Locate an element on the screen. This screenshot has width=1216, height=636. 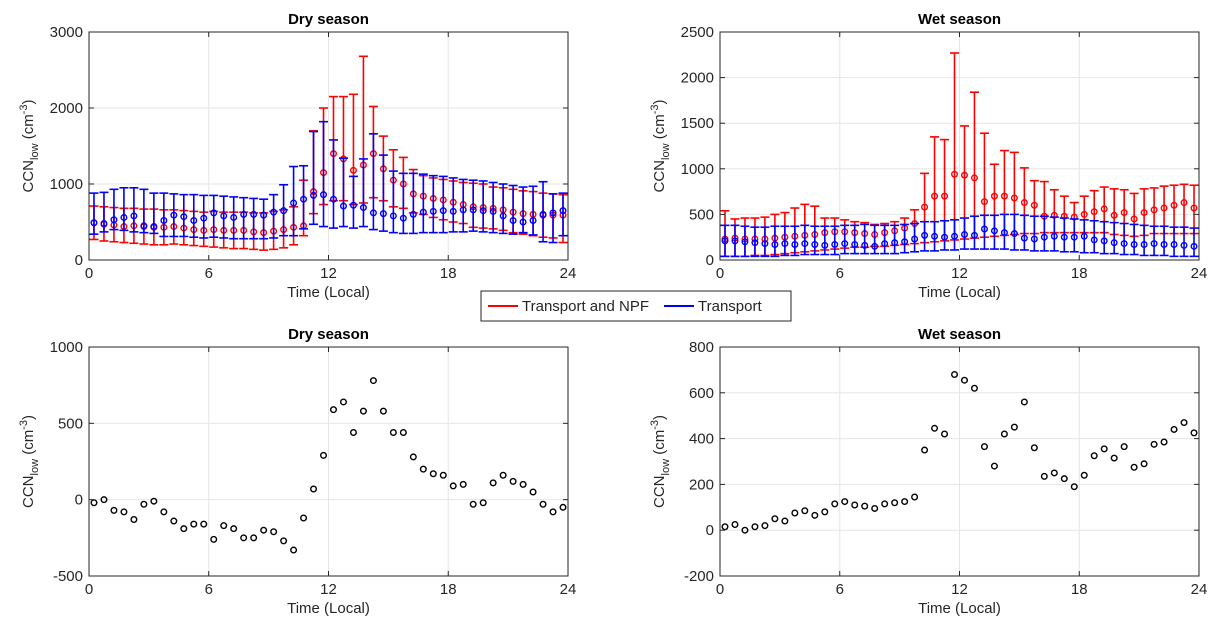
y-tick-label: 400 is located at coordinates (701, 439).